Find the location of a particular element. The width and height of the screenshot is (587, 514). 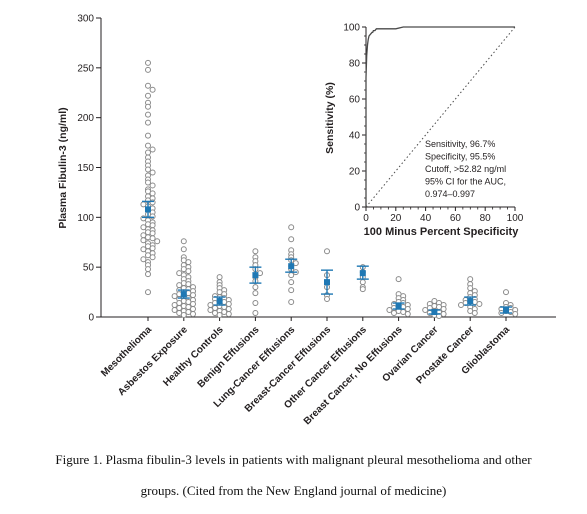

roc-y-tick-label: 20 is located at coordinates (355, 172).